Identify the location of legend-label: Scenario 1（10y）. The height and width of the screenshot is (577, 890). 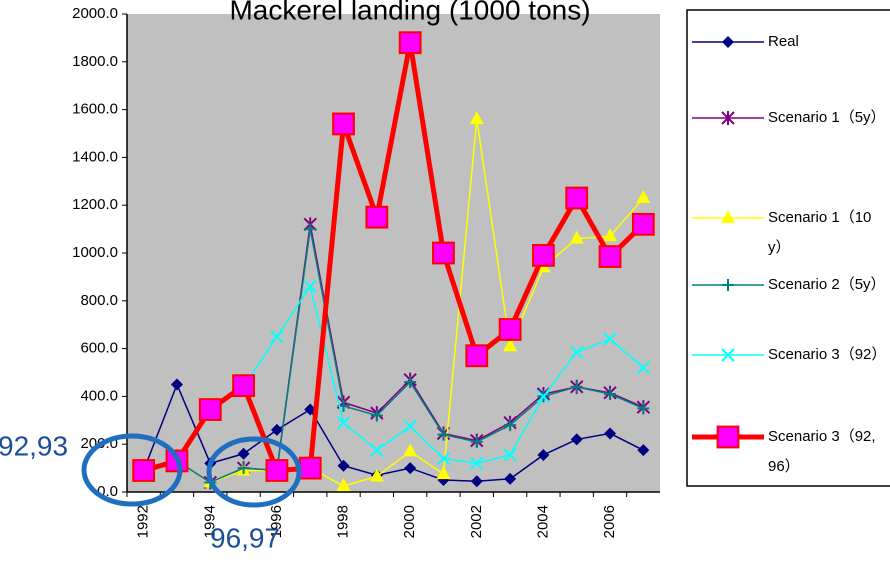
(820, 232).